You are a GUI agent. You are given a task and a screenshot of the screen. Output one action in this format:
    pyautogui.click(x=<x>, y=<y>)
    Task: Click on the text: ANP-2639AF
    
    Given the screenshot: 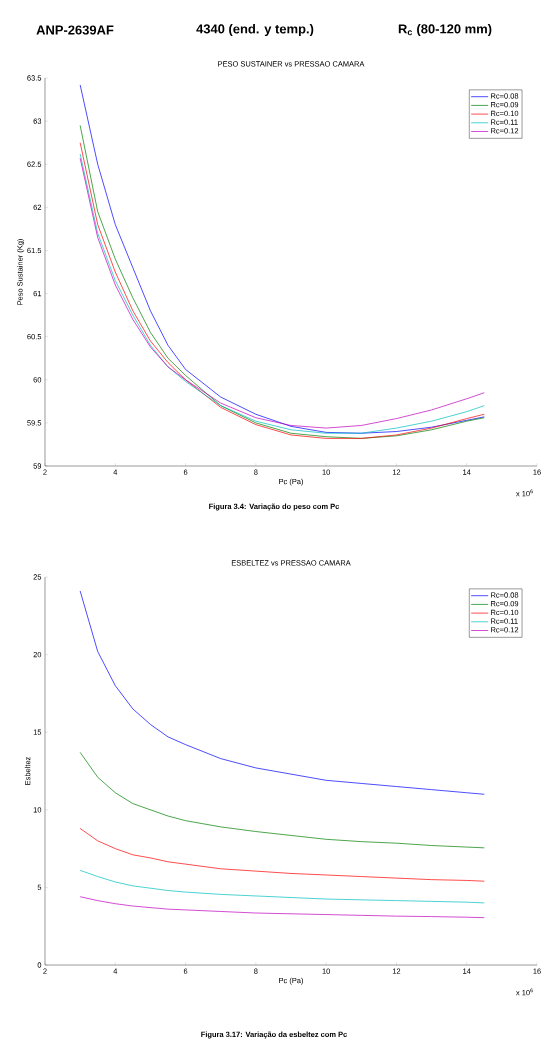 What is the action you would take?
    pyautogui.click(x=75, y=30)
    